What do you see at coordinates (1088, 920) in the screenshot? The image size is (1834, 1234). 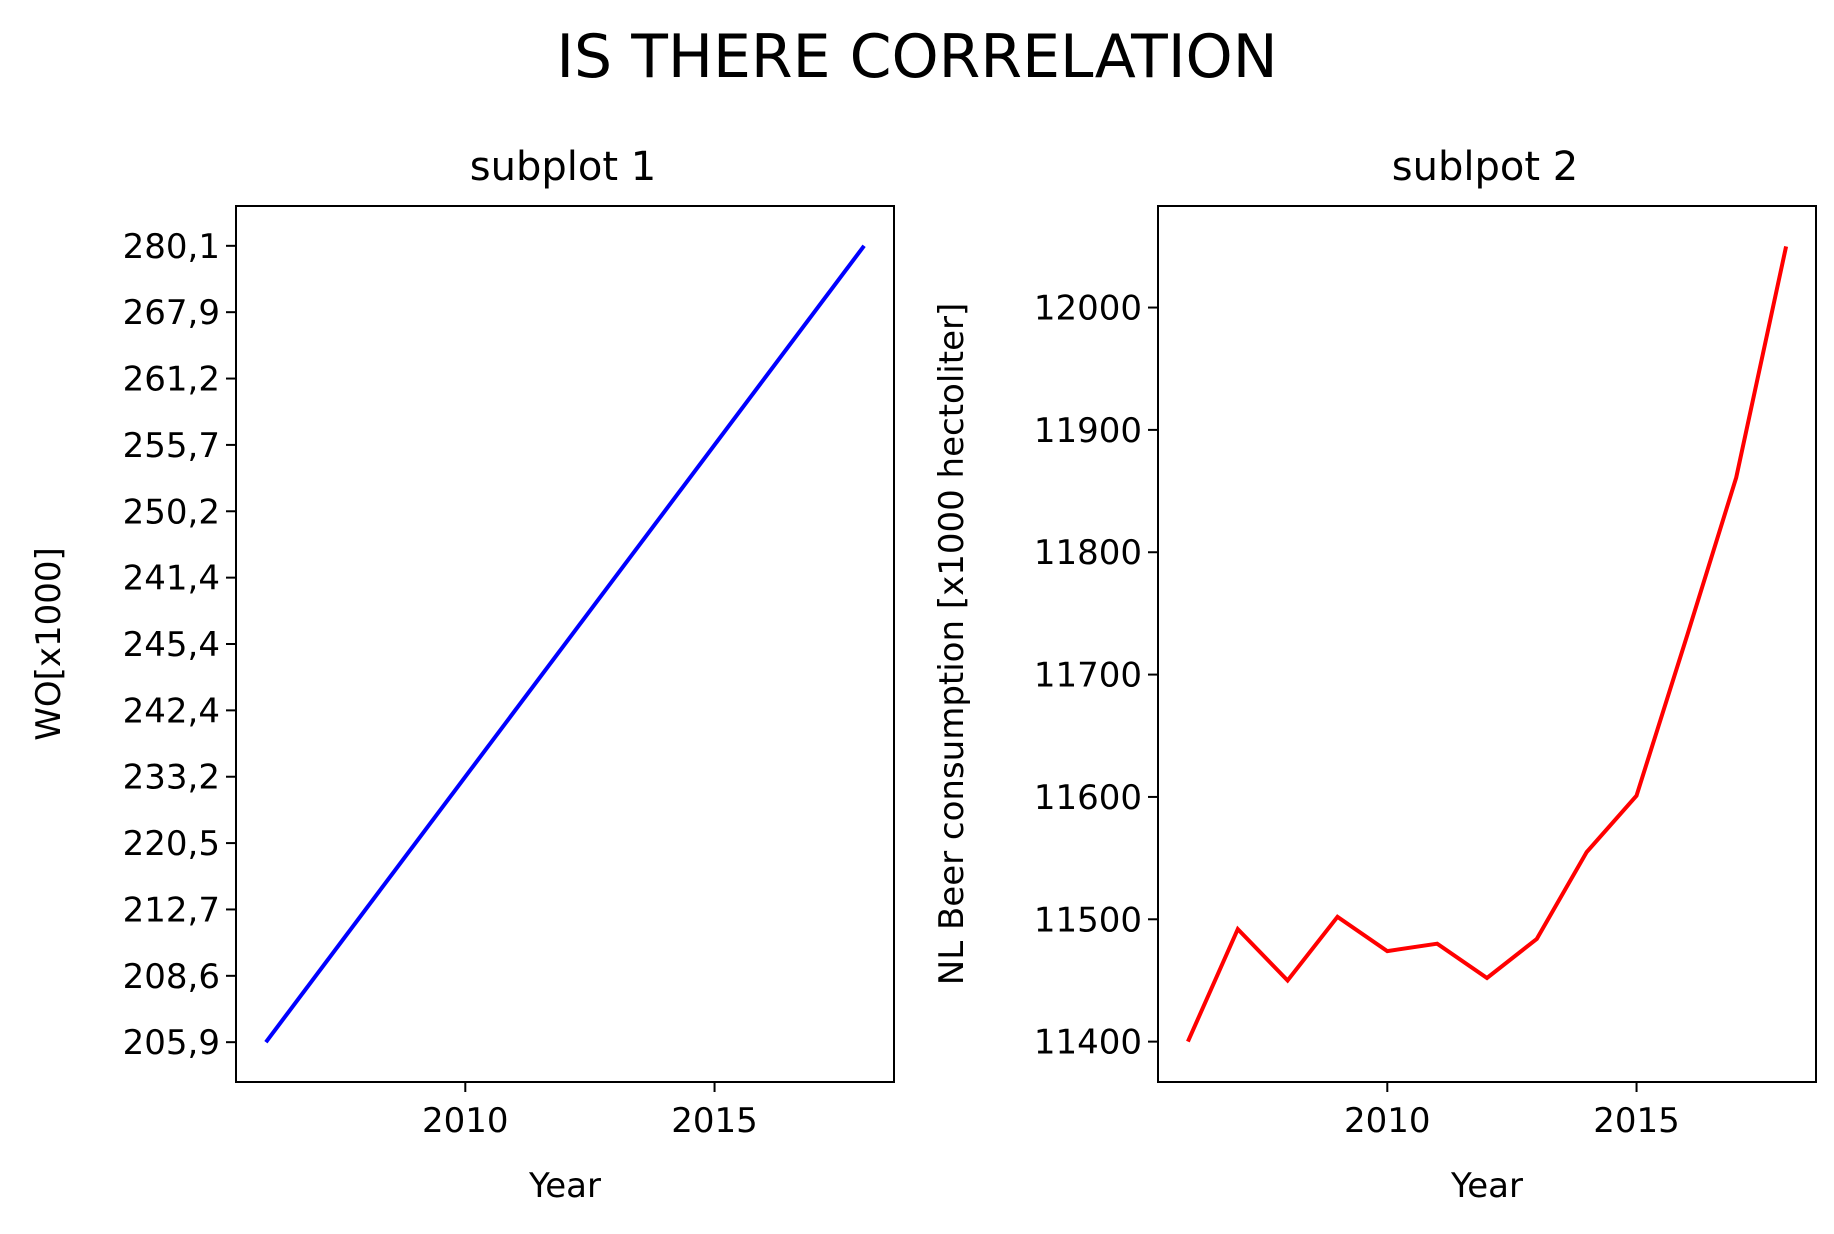 I see `y-tick-label: 11500` at bounding box center [1088, 920].